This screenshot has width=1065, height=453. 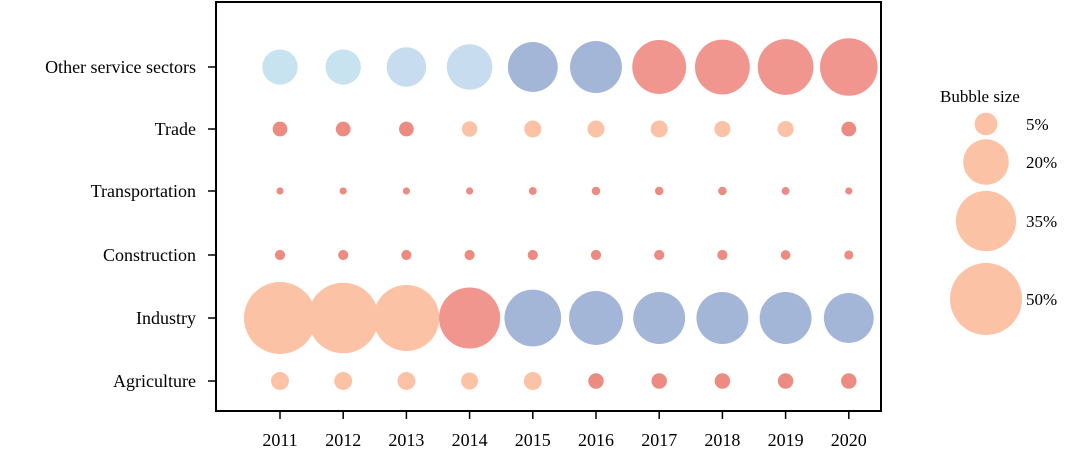 I want to click on bubble-industry-2014, so click(x=470, y=318).